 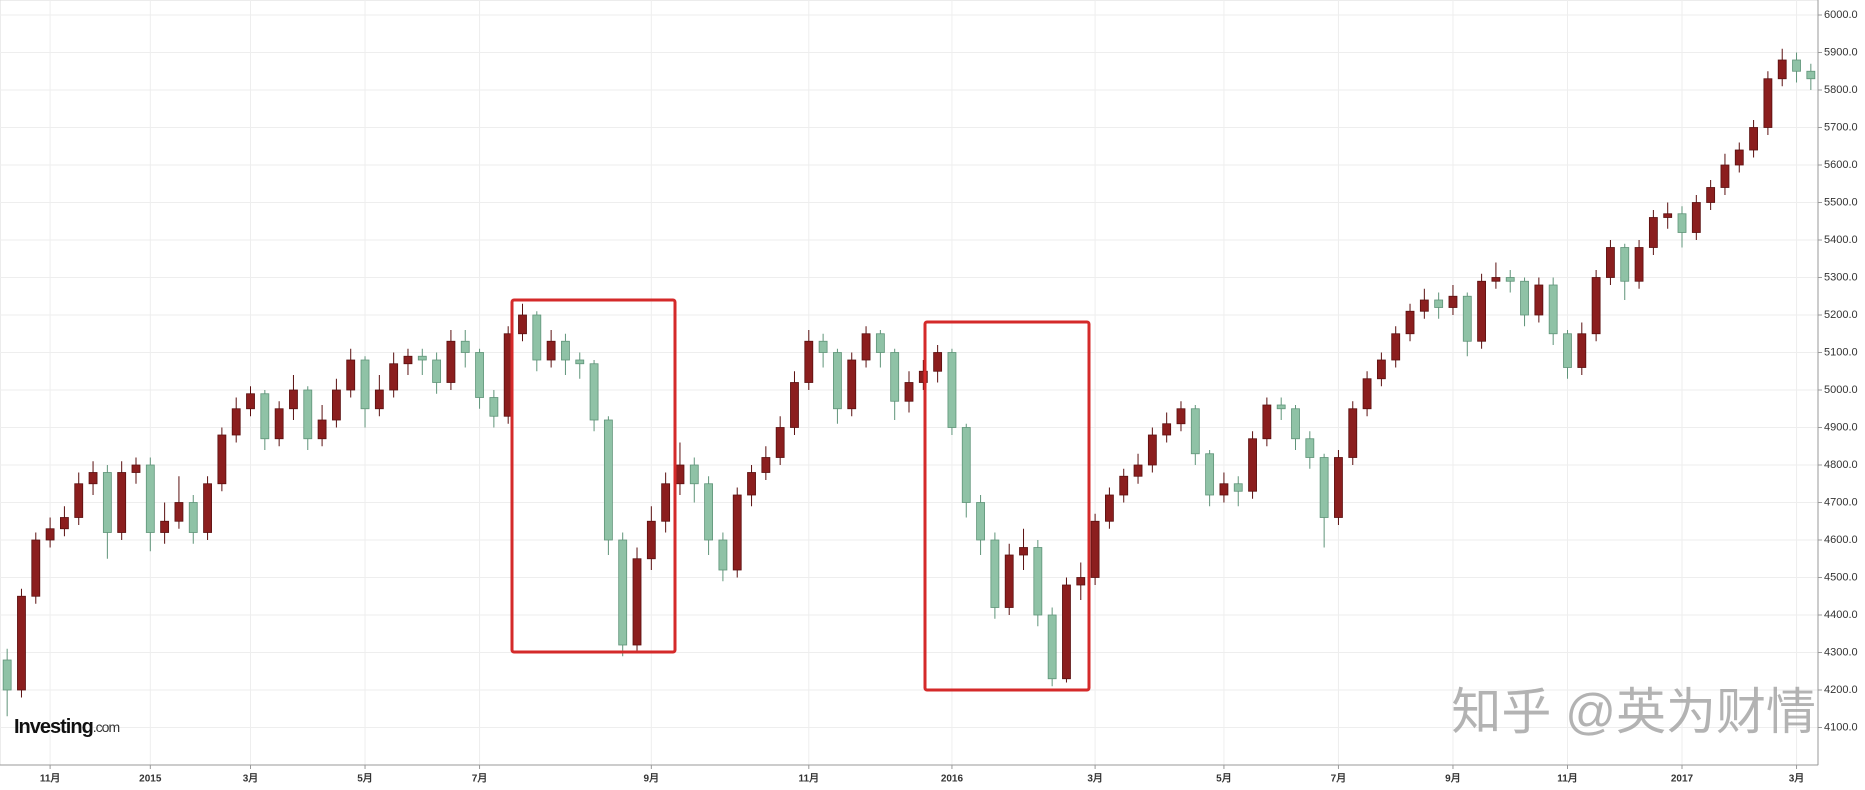 I want to click on y-tick-label: 4300.0, so click(x=1841, y=652).